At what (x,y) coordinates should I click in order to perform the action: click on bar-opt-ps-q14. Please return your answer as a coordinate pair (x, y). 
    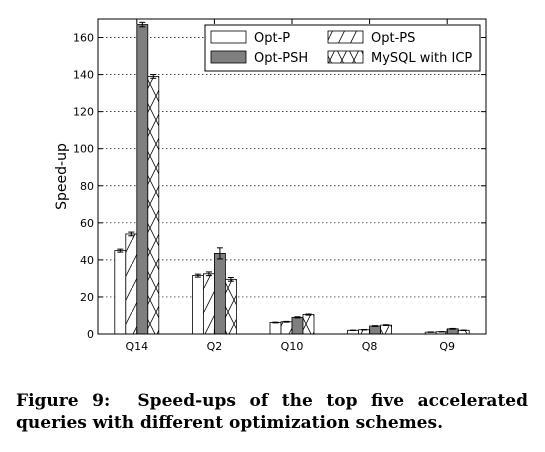
    Looking at the image, I should click on (131, 284).